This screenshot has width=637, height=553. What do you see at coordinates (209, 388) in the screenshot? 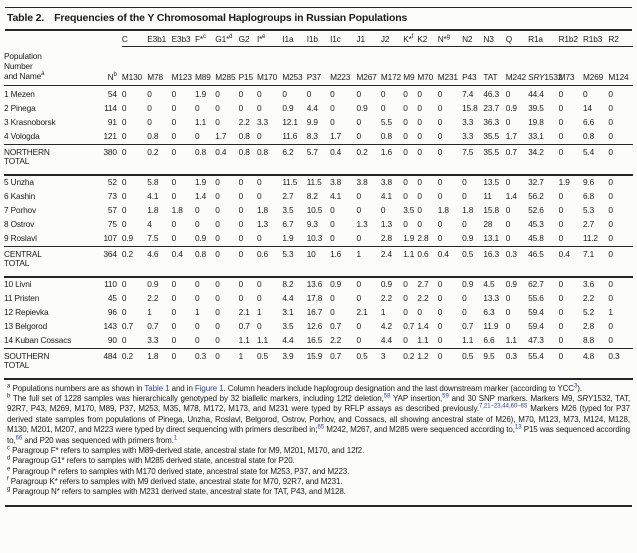
I see `figure1-link: Figure 1` at bounding box center [209, 388].